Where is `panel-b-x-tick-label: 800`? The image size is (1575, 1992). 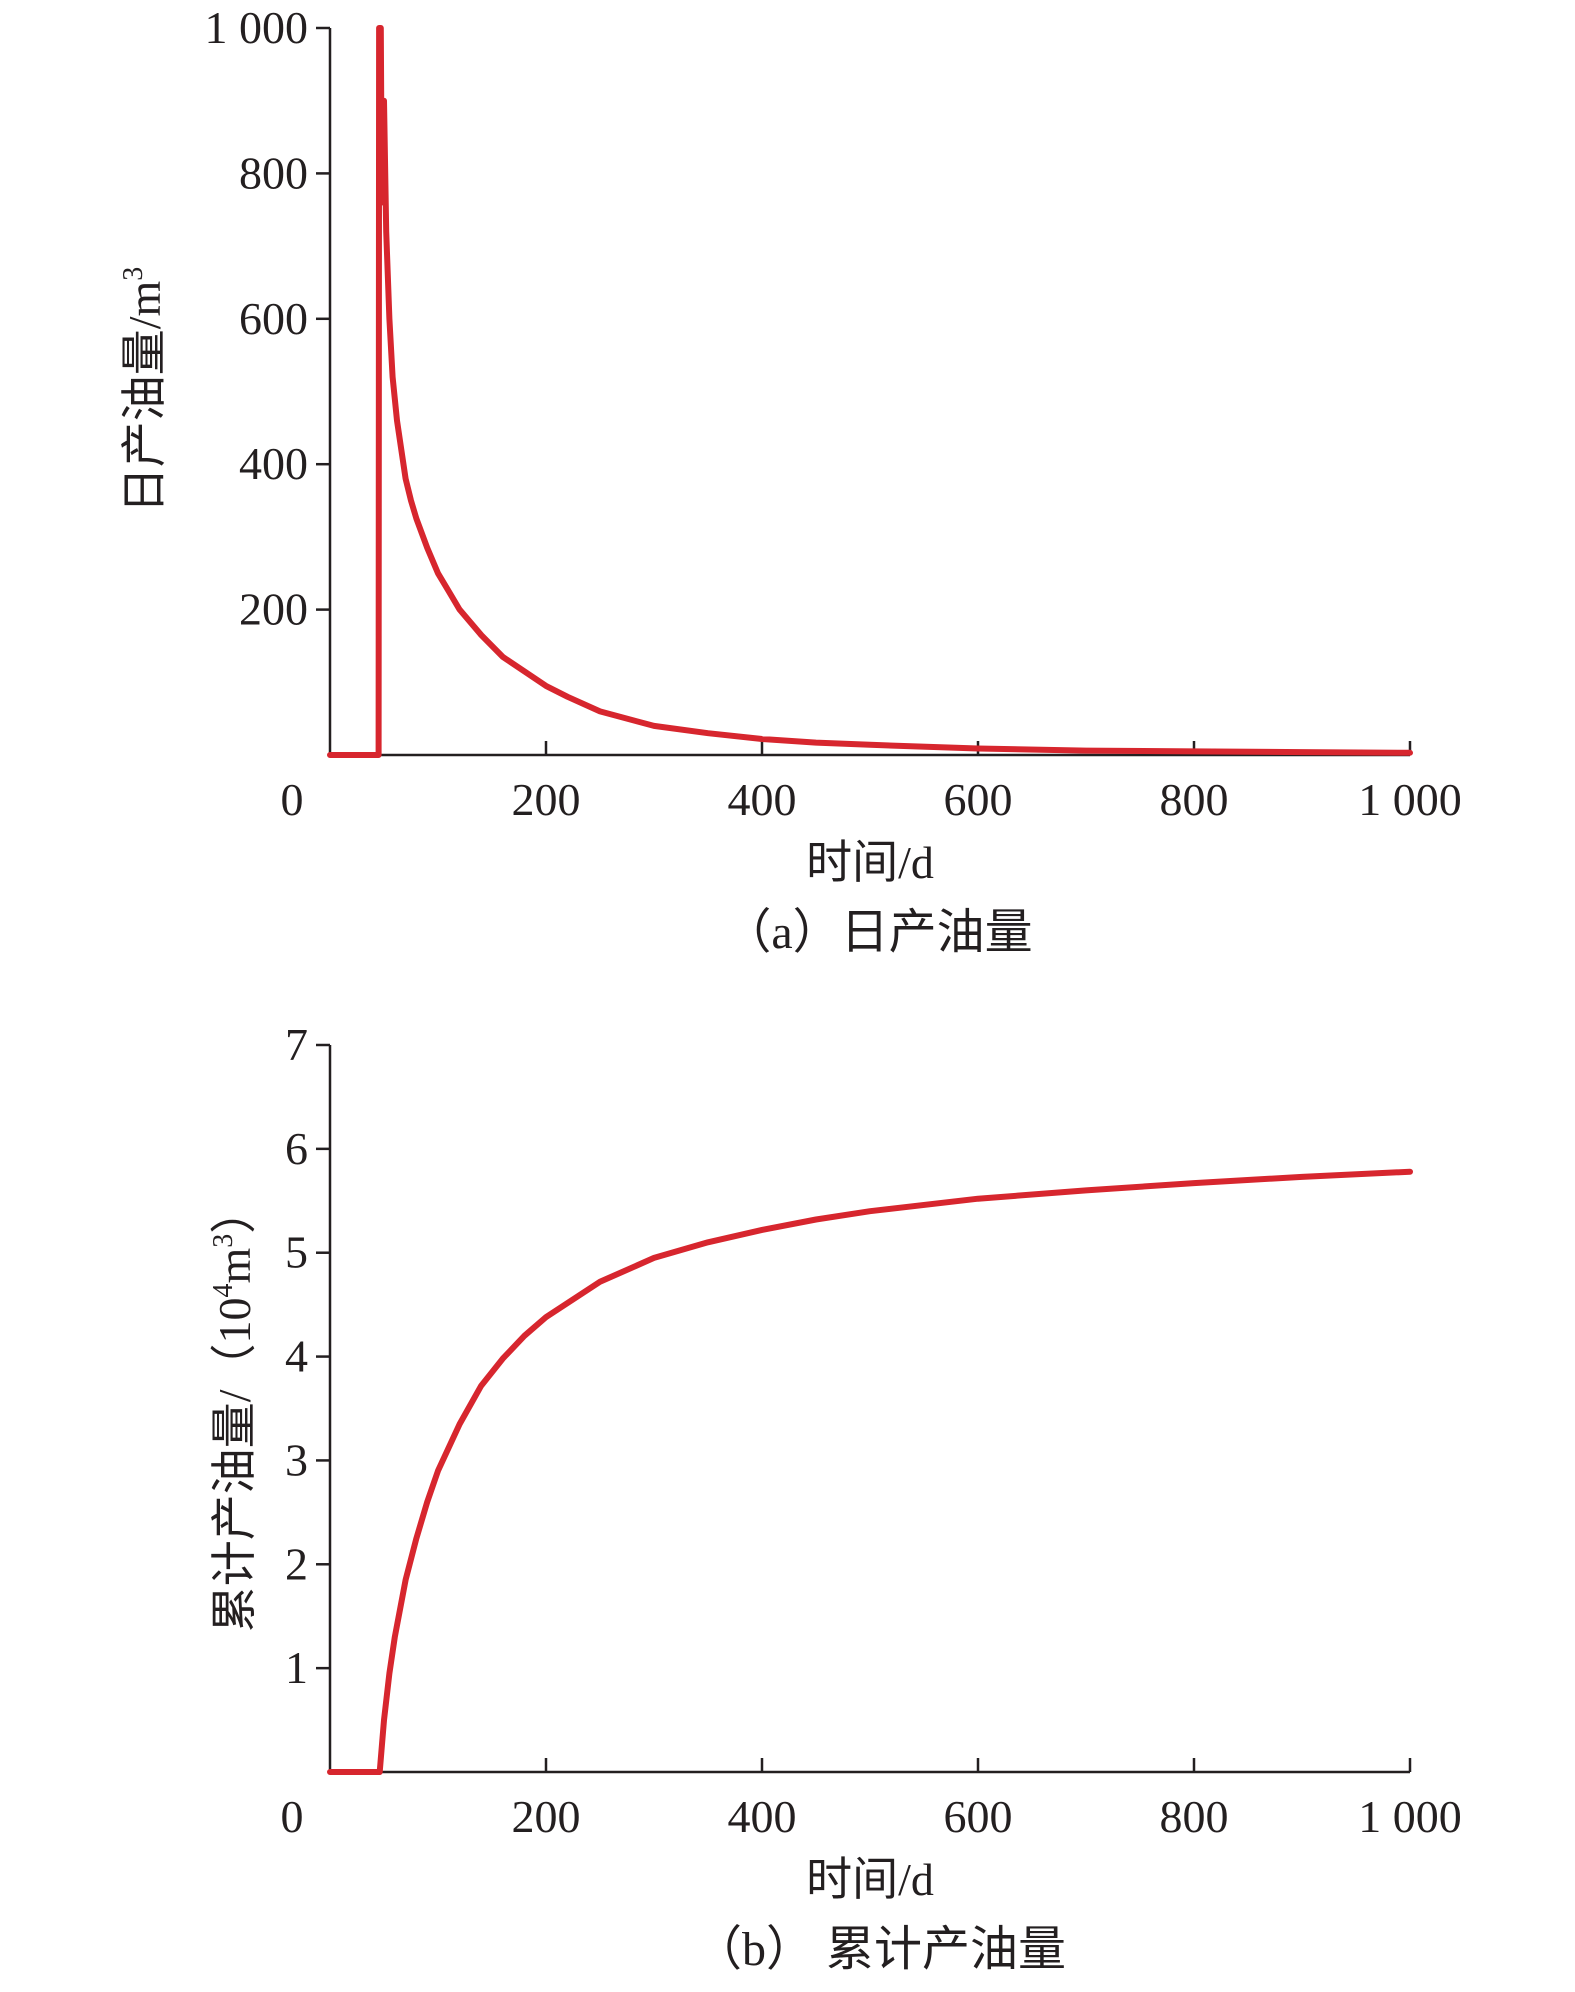
panel-b-x-tick-label: 800 is located at coordinates (1194, 1816).